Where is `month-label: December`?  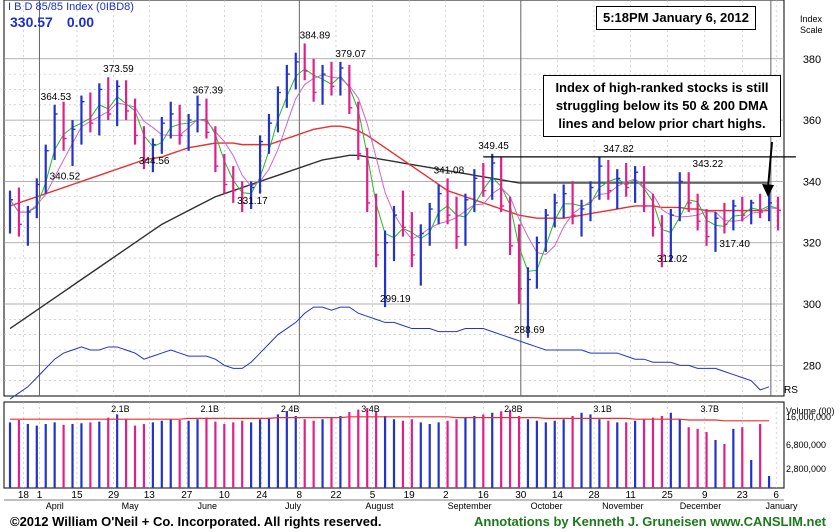 month-label: December is located at coordinates (701, 506).